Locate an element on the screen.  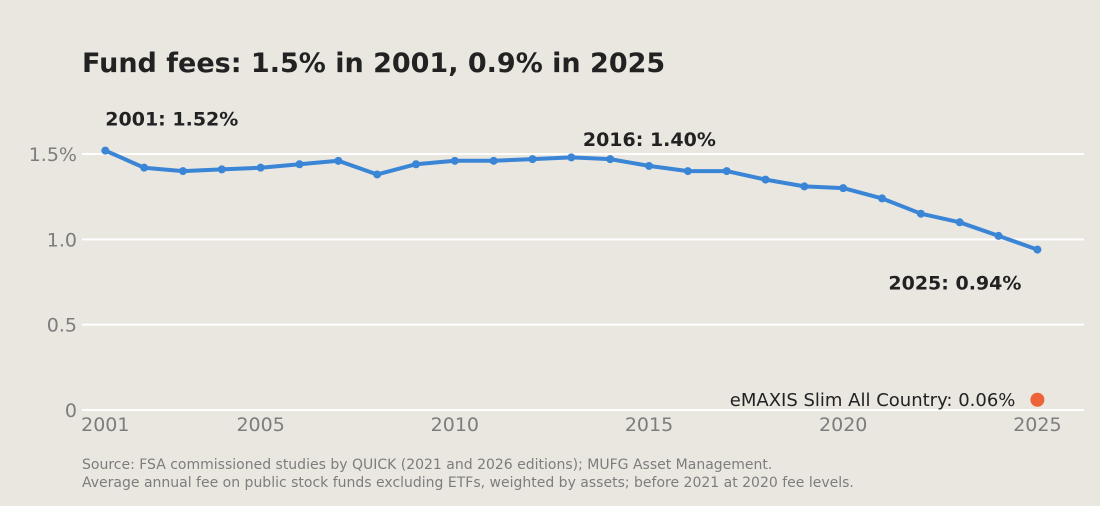
x-tick-label: 2005 is located at coordinates (260, 425).